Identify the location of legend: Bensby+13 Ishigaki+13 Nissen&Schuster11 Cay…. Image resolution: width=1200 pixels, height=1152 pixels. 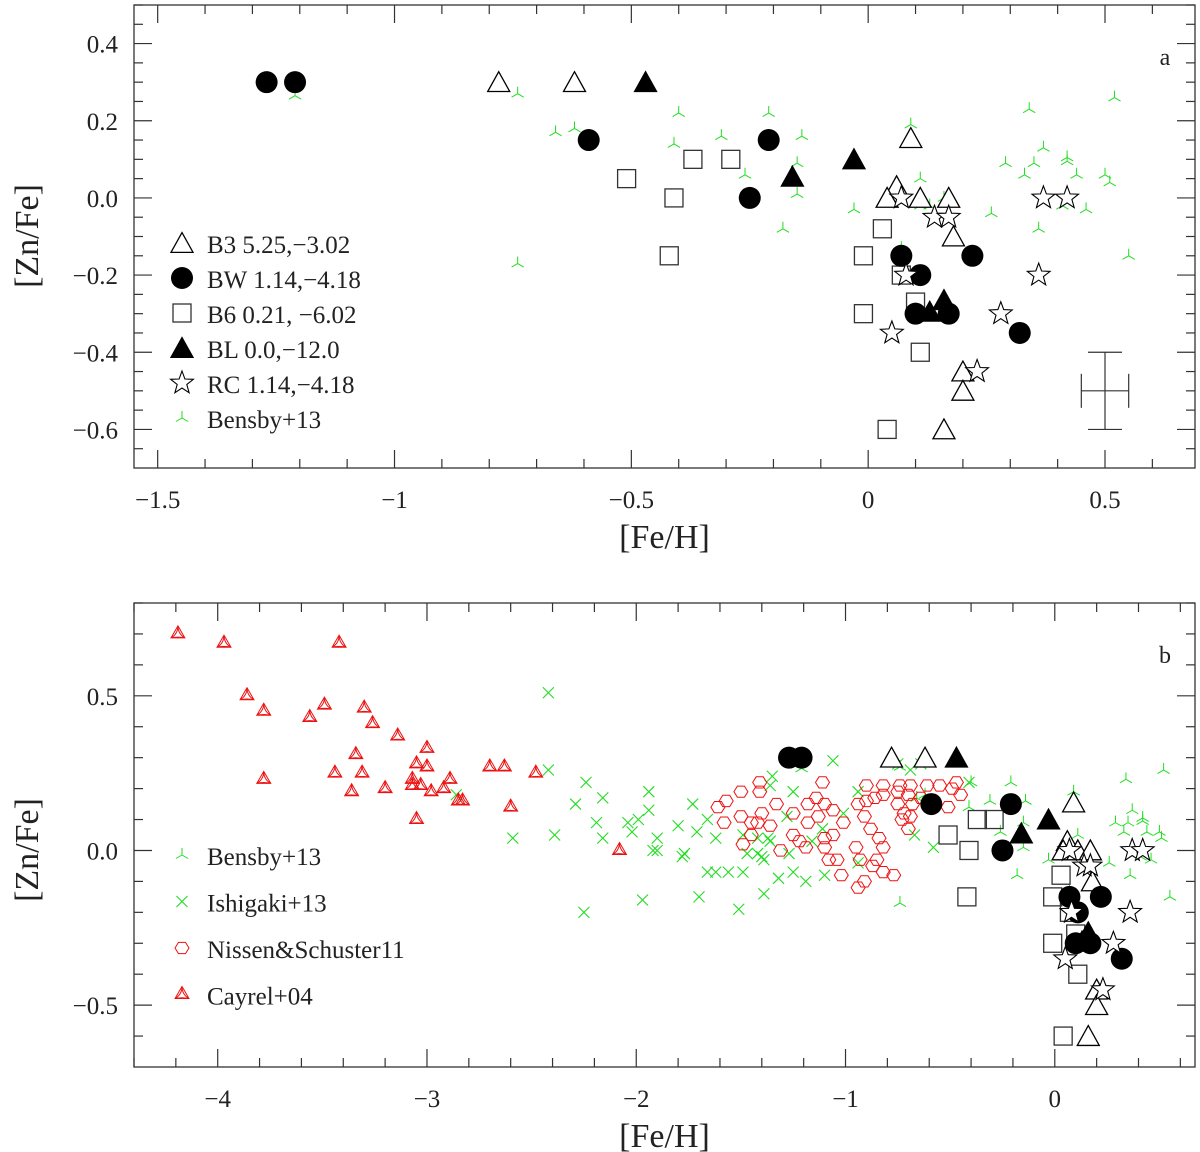
(289, 927).